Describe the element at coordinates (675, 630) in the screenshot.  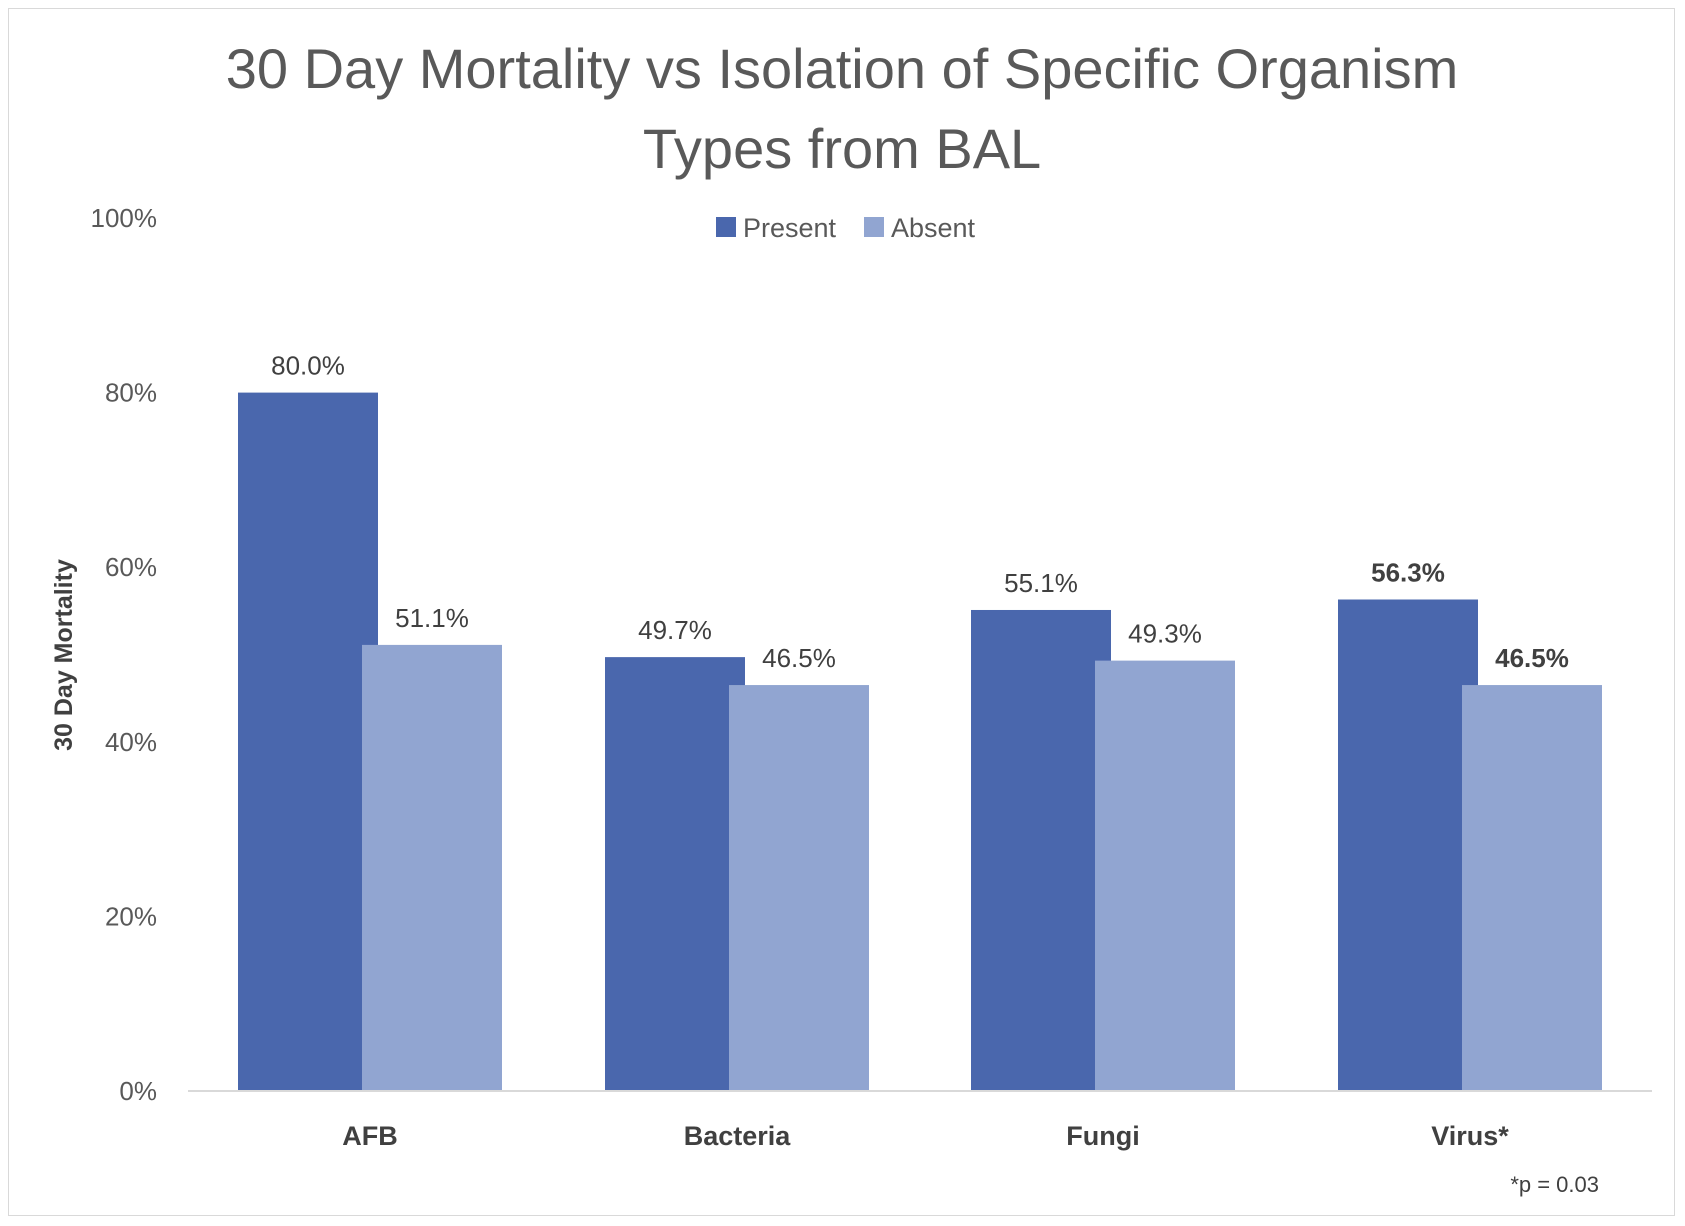
I see `data-label: 49.7%` at that location.